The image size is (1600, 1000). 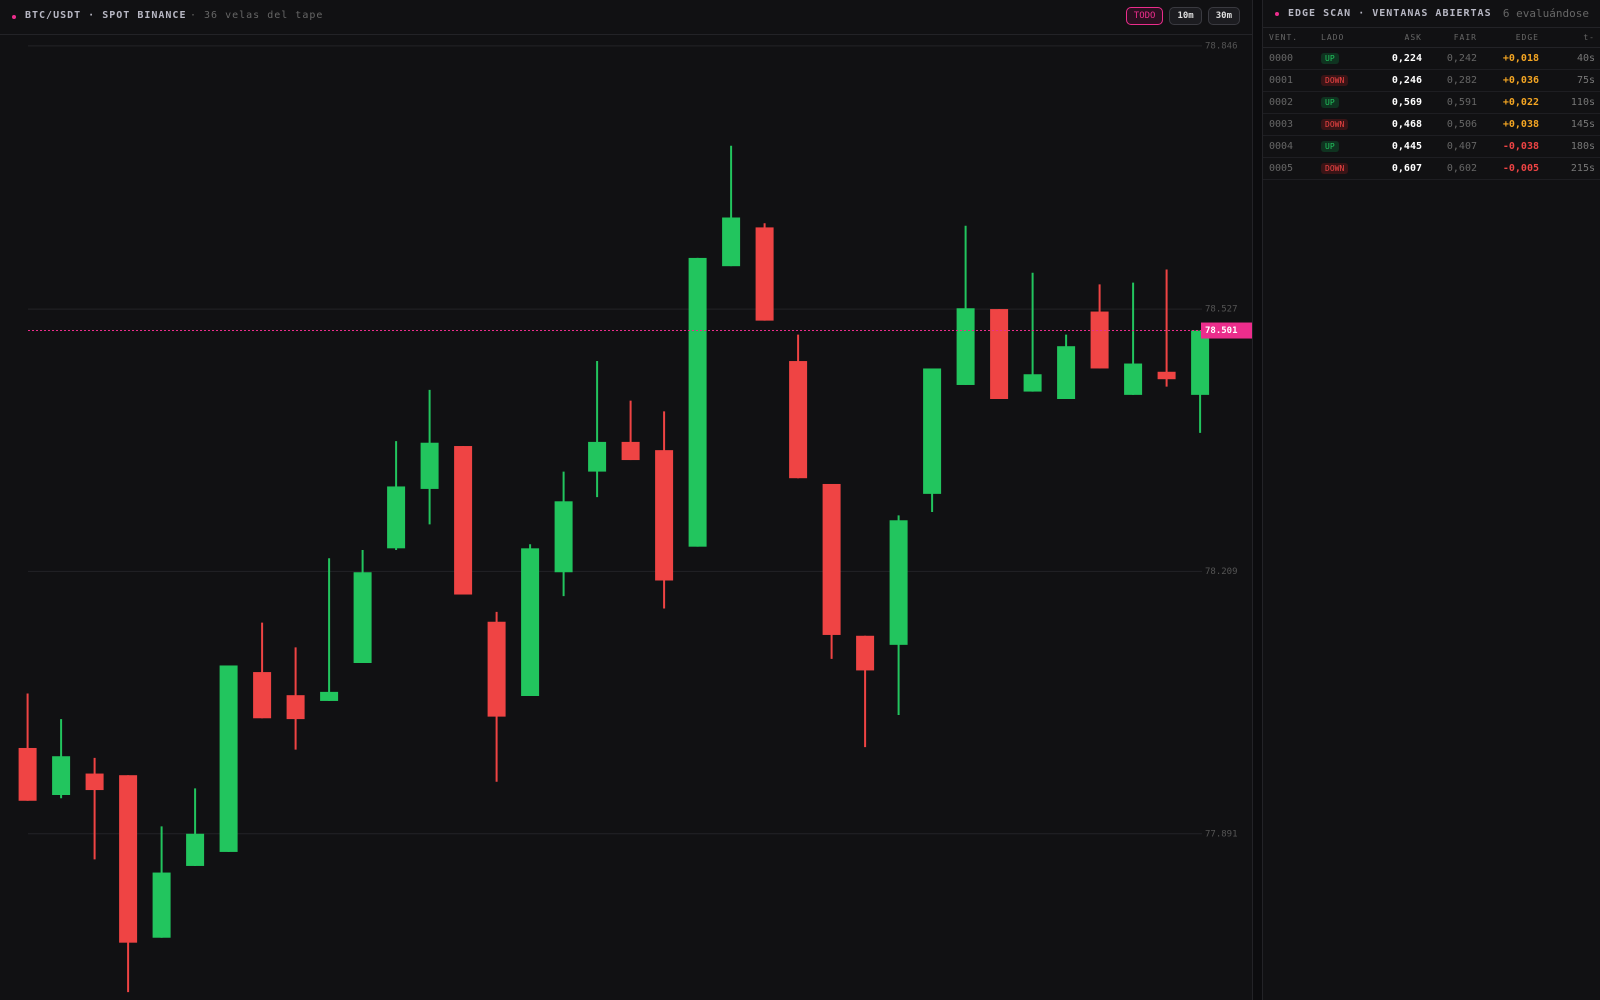 What do you see at coordinates (1572, 58) in the screenshot?
I see `table-cell: 40s` at bounding box center [1572, 58].